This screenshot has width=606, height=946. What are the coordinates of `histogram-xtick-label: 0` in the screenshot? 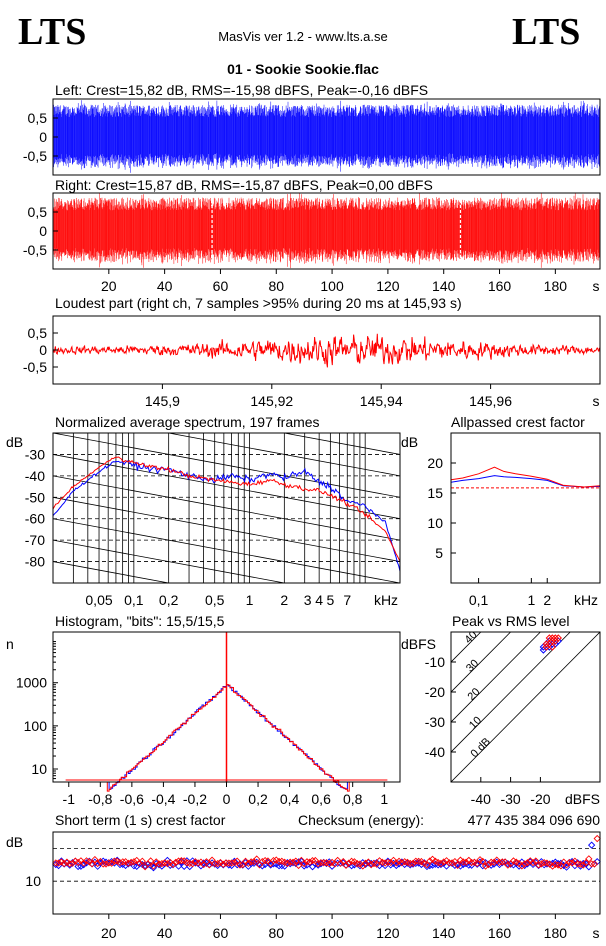 It's located at (227, 799).